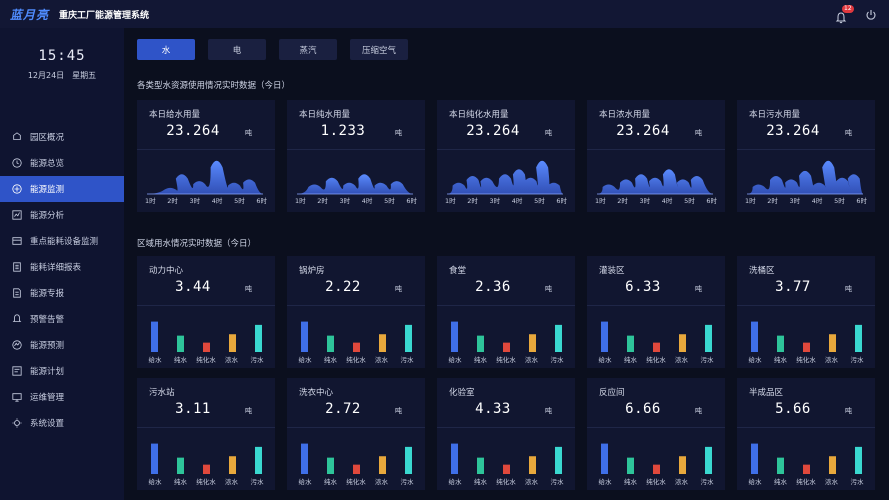 This screenshot has width=889, height=500. Describe the element at coordinates (398, 411) in the screenshot. I see `area-card-unit: 吨` at that location.